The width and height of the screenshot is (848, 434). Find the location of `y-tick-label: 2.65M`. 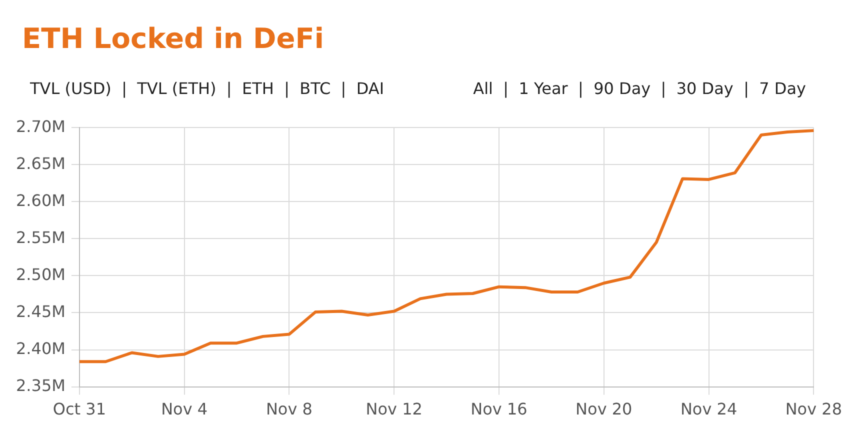

y-tick-label: 2.65M is located at coordinates (41, 163).